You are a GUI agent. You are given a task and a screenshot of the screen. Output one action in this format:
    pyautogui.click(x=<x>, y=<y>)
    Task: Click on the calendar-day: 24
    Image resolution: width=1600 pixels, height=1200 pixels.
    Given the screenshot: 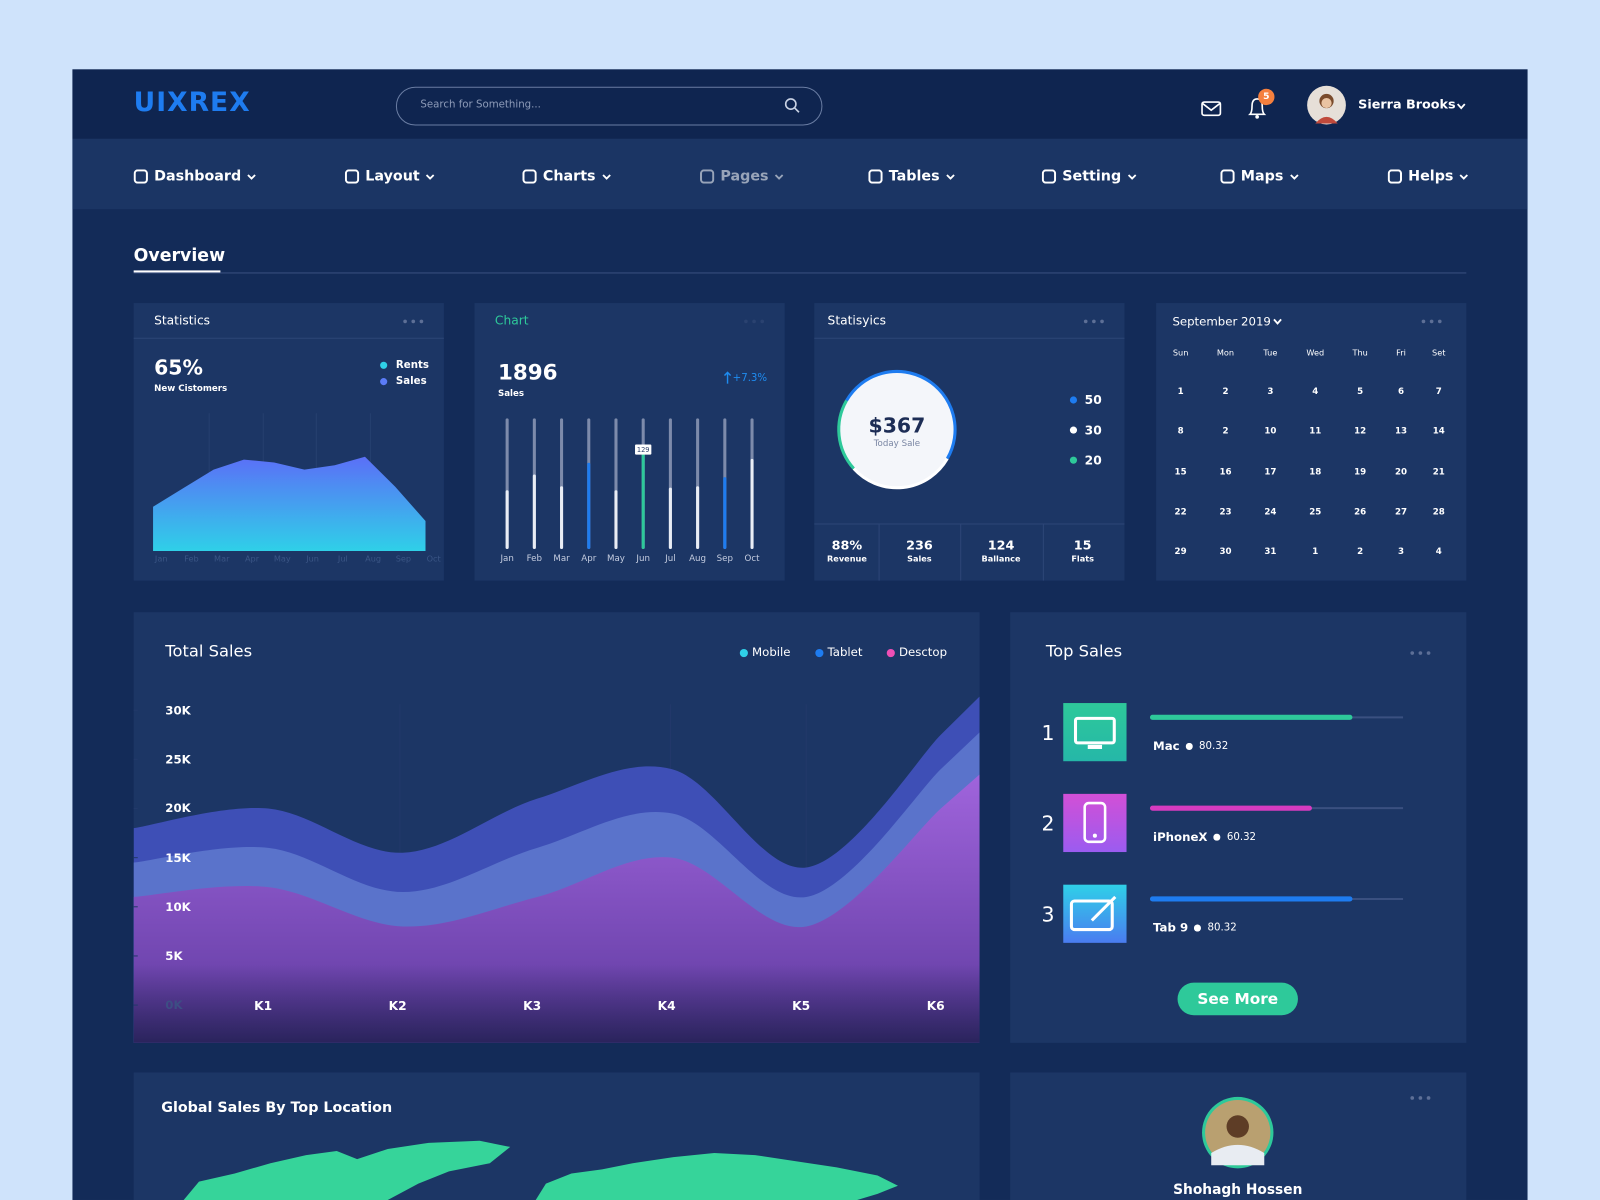 What is the action you would take?
    pyautogui.click(x=1270, y=512)
    